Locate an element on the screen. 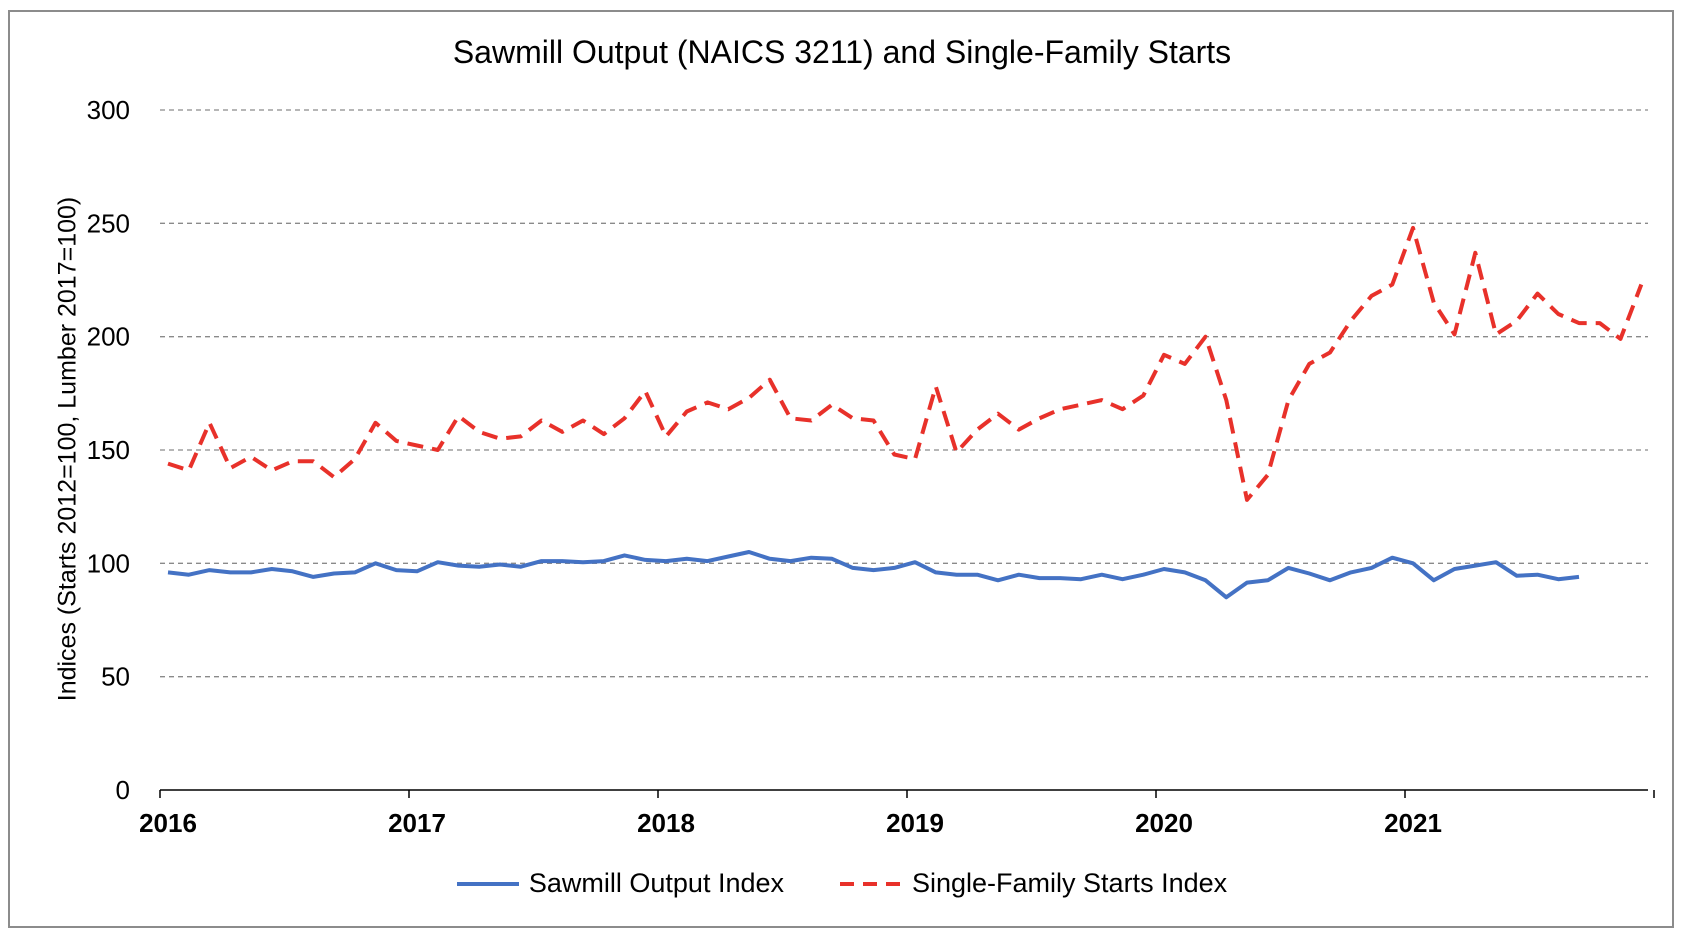  x-tick-label: 2020 is located at coordinates (1164, 823).